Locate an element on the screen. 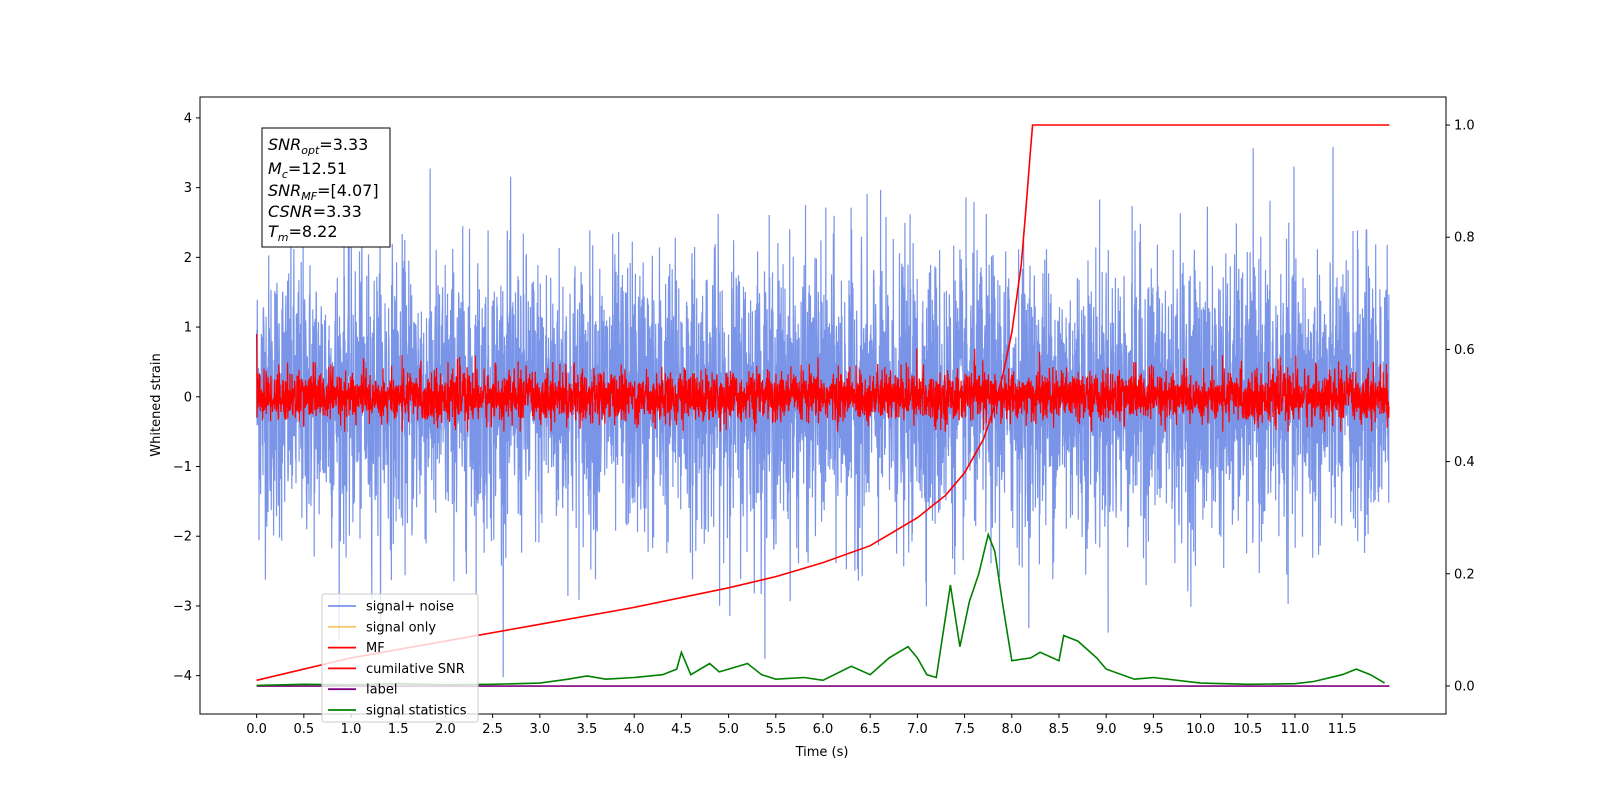 The height and width of the screenshot is (800, 1600). legend-label: cumilative SNR is located at coordinates (415, 669).